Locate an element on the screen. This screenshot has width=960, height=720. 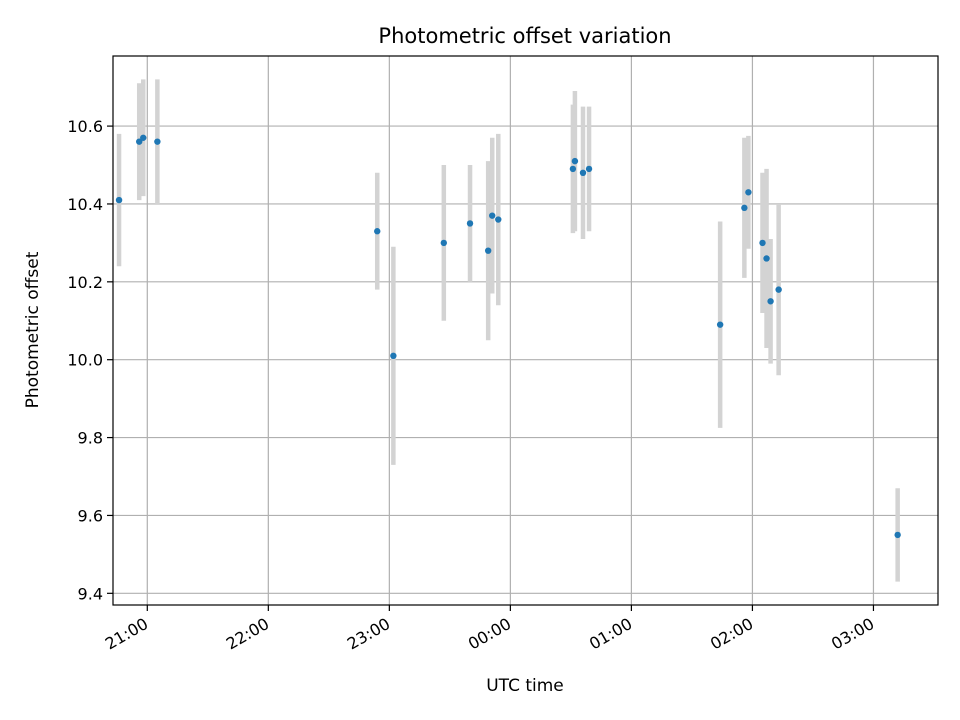
y-axis-label: Photometric offset is located at coordinates (33, 329).